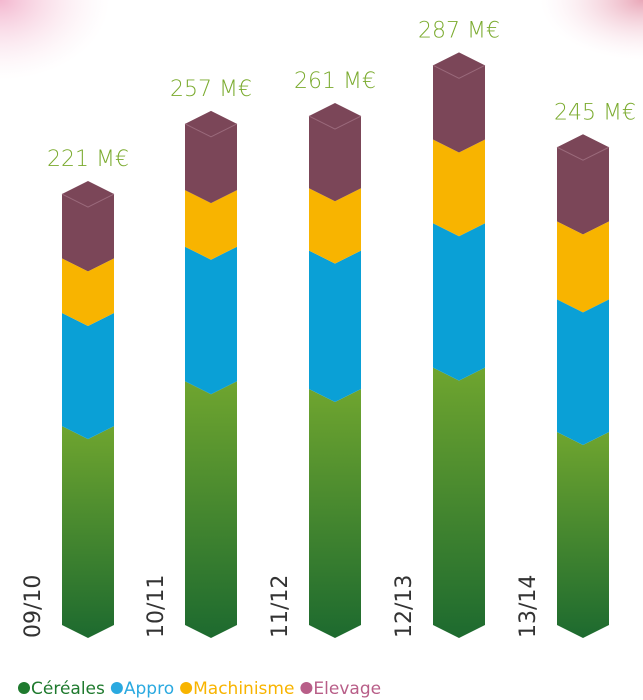 Image resolution: width=643 pixels, height=700 pixels. I want to click on total-label: 257 M€, so click(211, 89).